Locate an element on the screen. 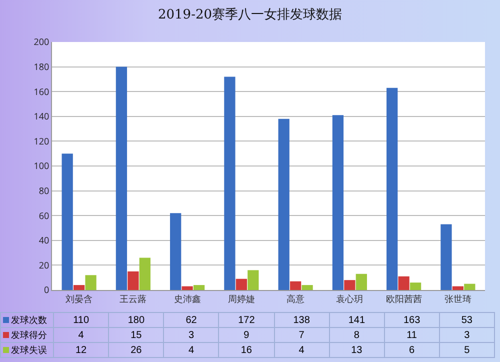 This screenshot has height=362, width=500. y-tick-label: 200 is located at coordinates (42, 41).